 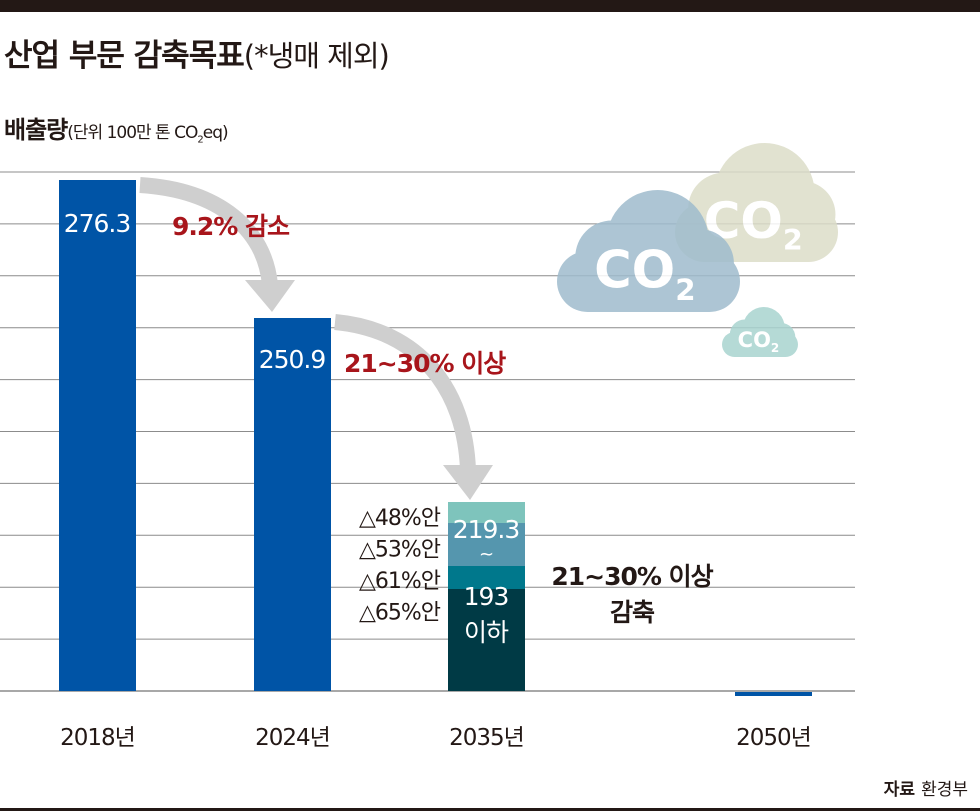 What do you see at coordinates (944, 790) in the screenshot?
I see `source-value: 환경부` at bounding box center [944, 790].